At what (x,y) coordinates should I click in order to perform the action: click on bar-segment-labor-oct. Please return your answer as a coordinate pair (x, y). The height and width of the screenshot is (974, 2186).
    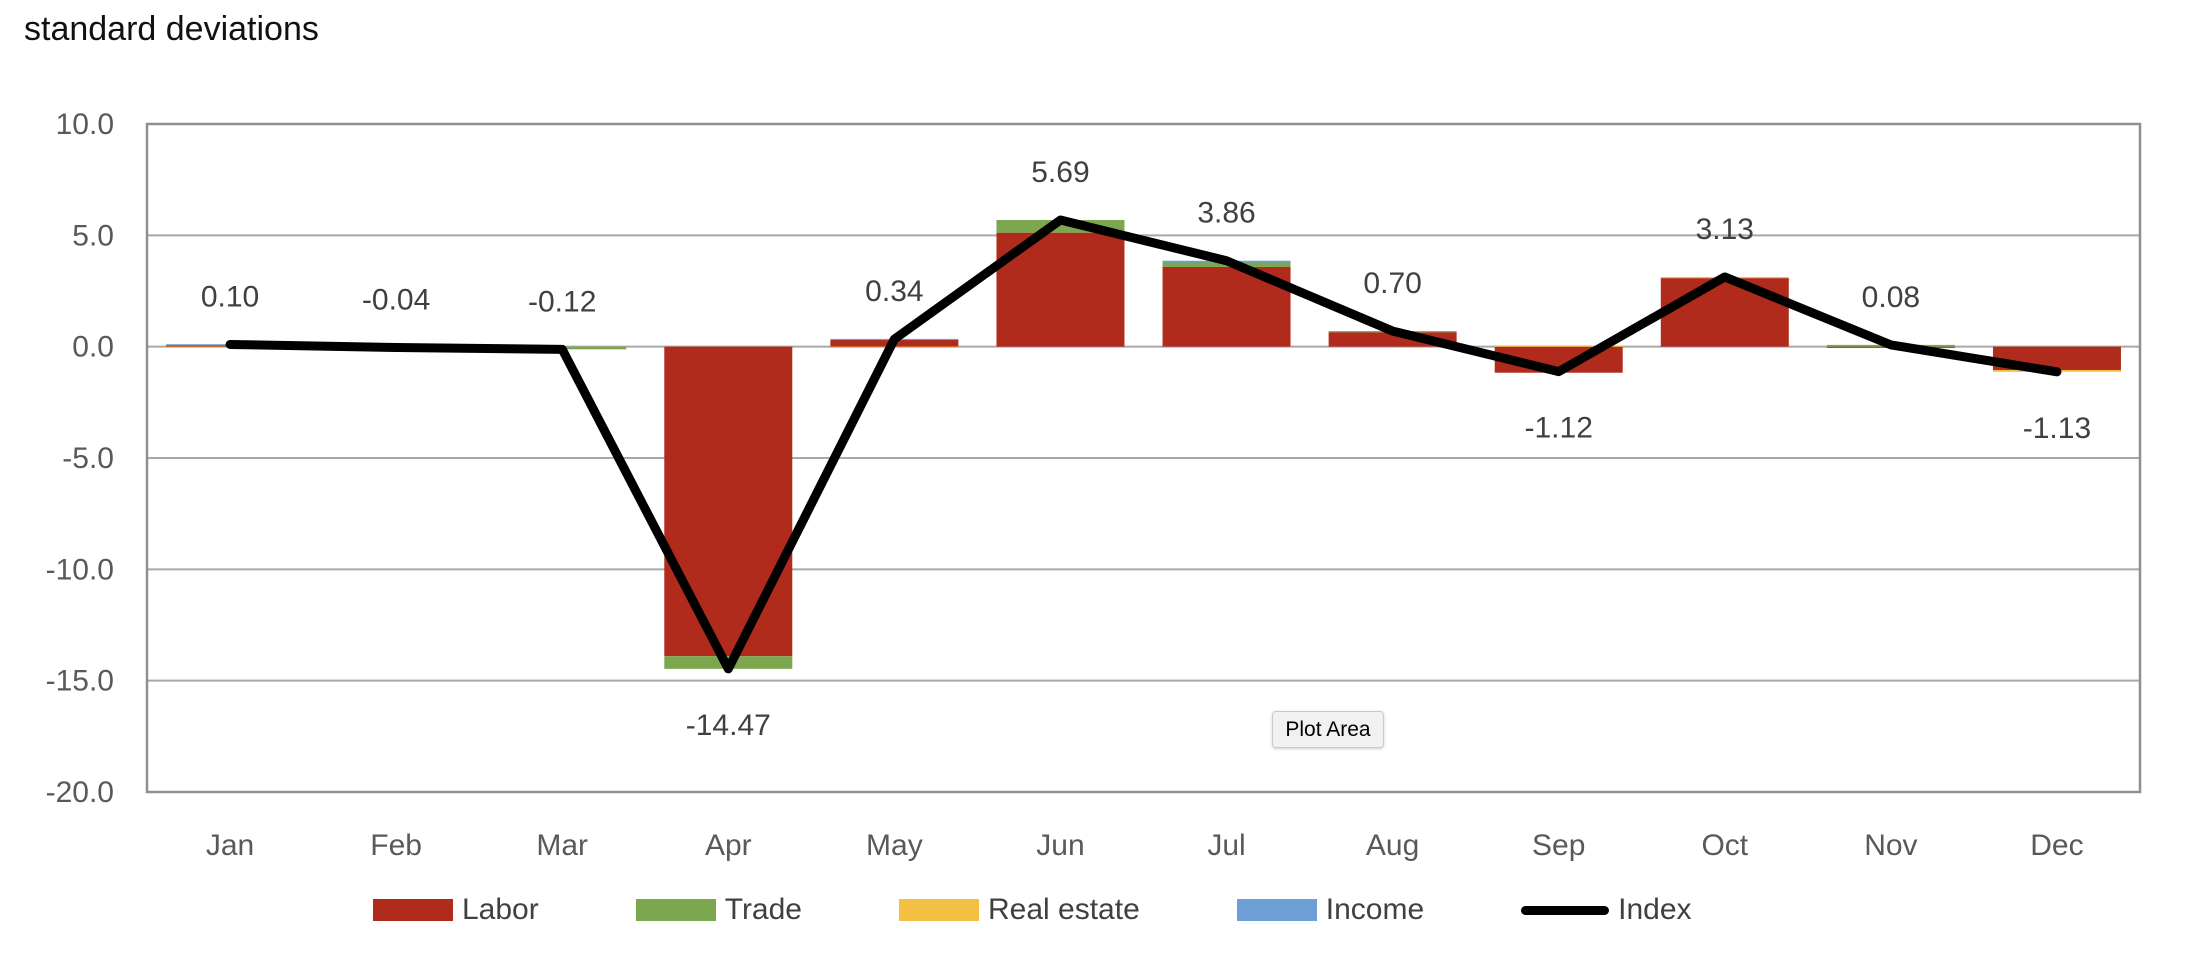
    Looking at the image, I should click on (1724, 312).